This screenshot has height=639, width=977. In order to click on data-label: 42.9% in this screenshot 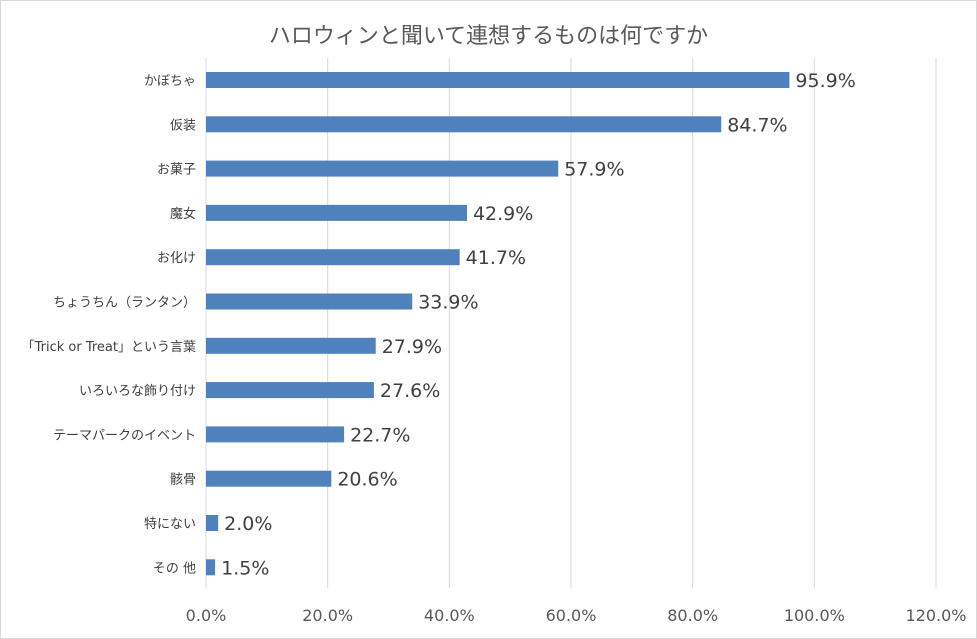, I will do `click(503, 214)`.